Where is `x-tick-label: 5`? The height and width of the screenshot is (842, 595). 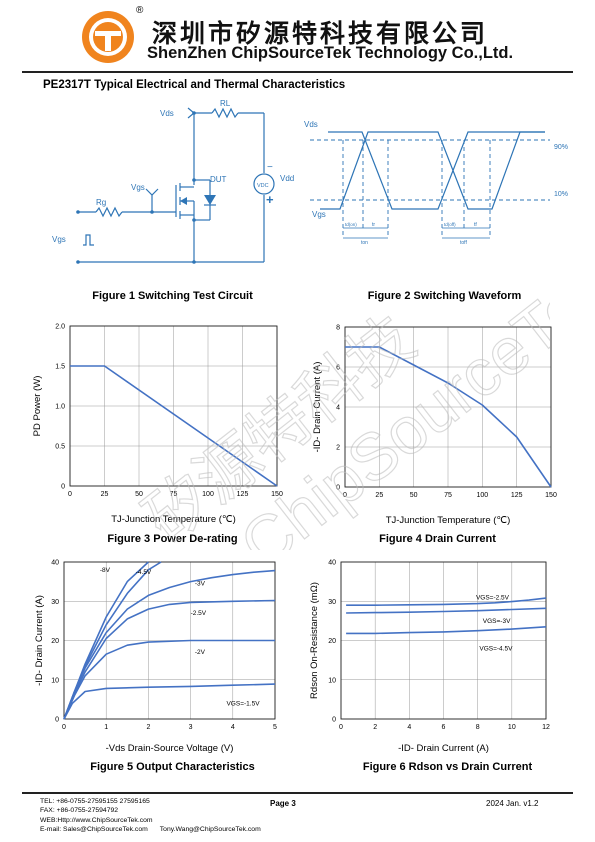
x-tick-label: 5 is located at coordinates (275, 727).